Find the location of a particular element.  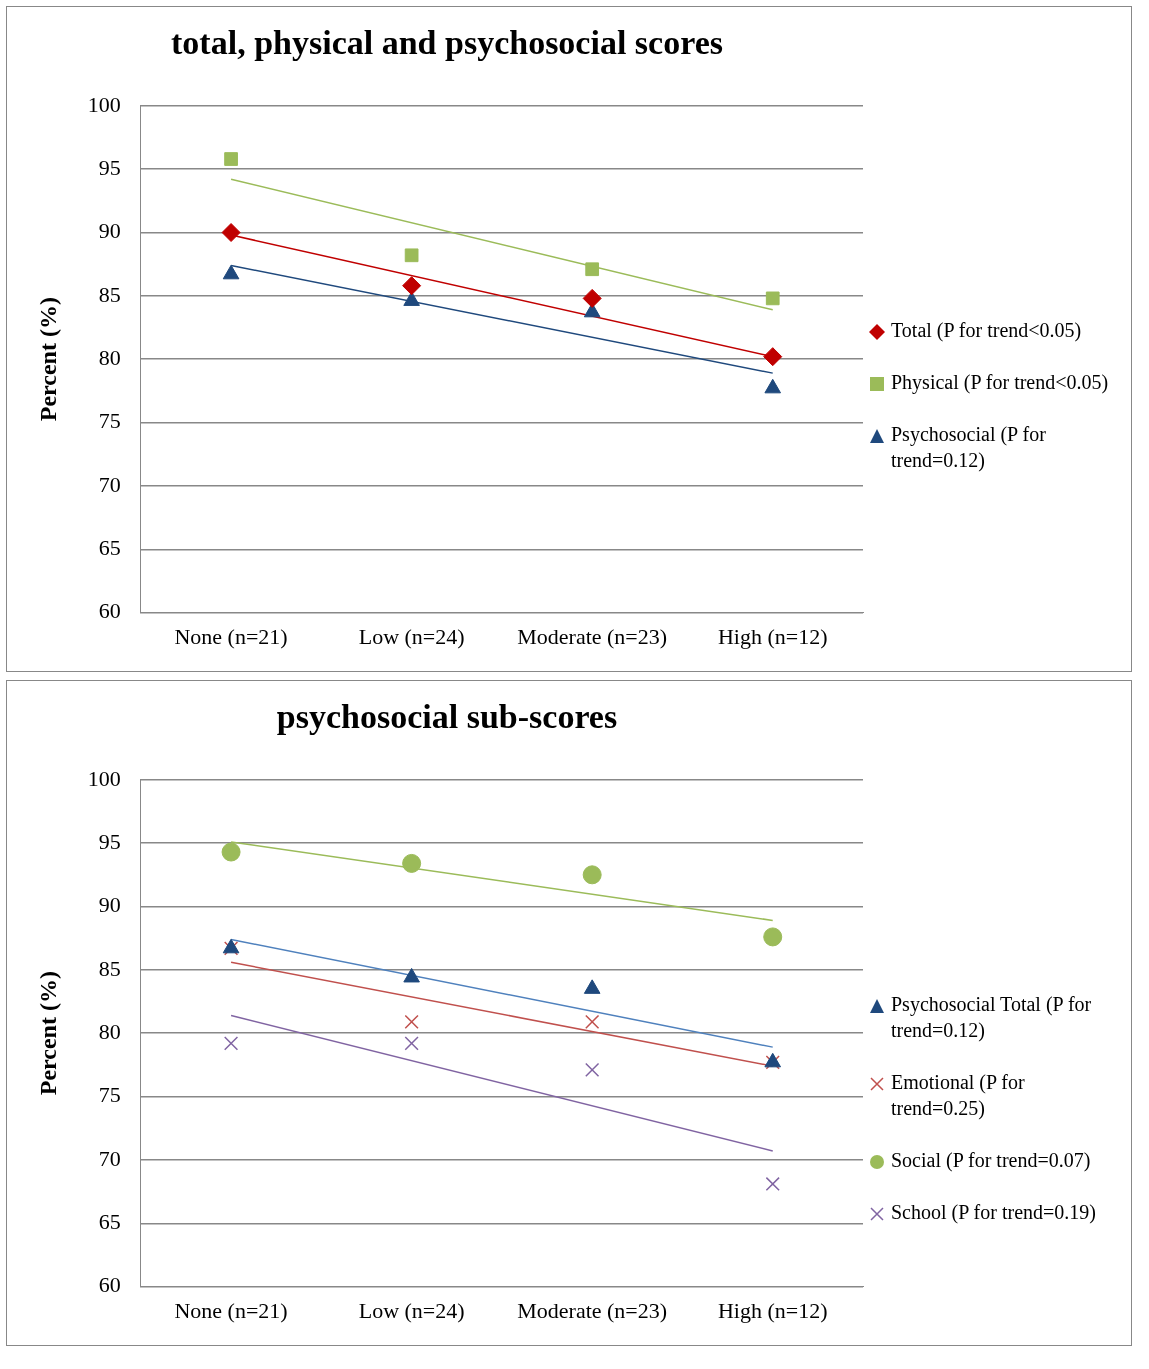

legend-label: Psychosocial (P for trend=0.12) is located at coordinates (969, 447).